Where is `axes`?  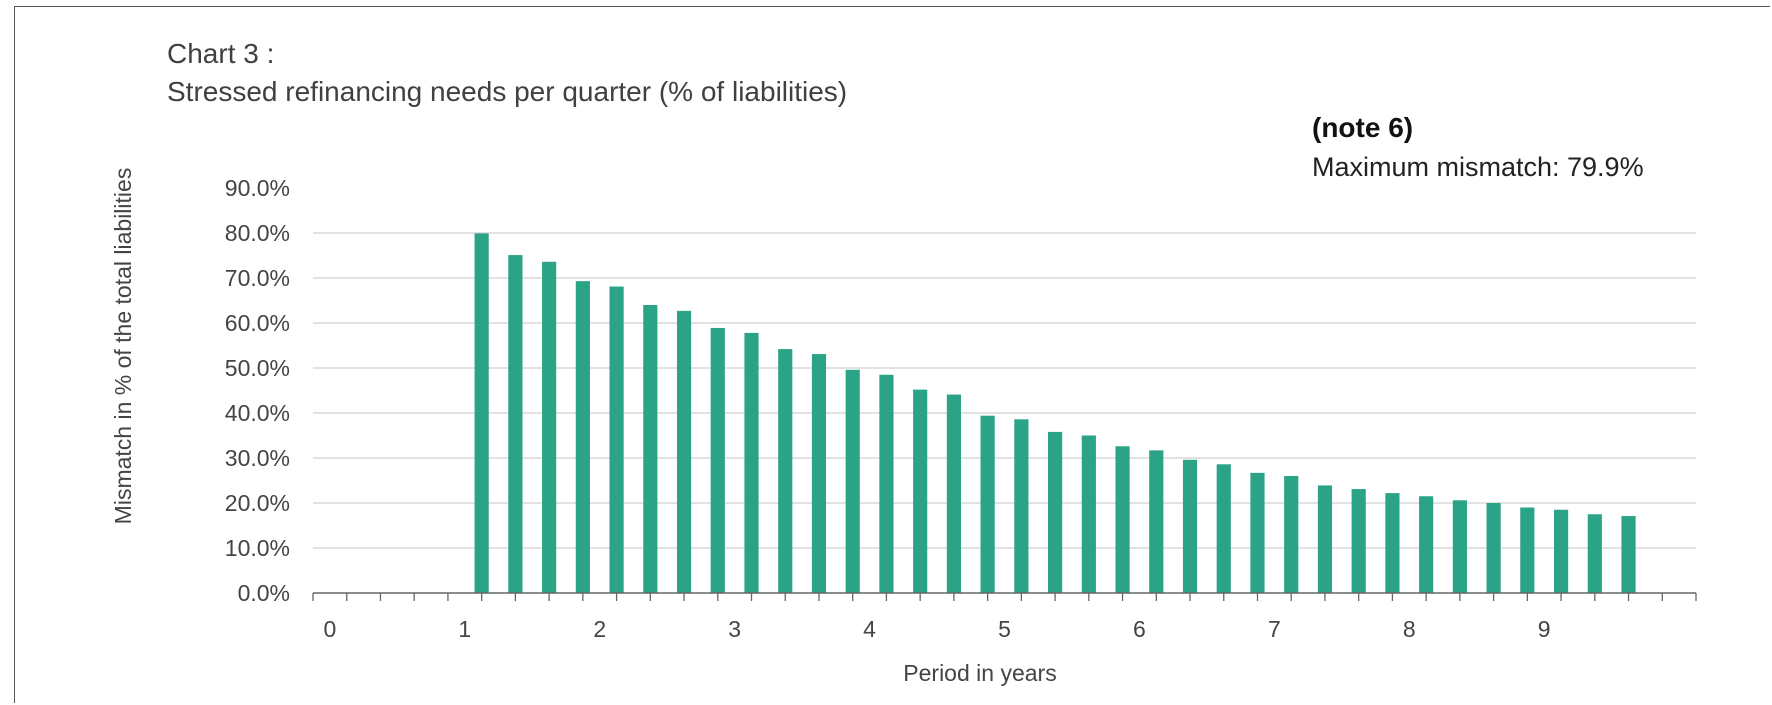
axes is located at coordinates (1004, 596).